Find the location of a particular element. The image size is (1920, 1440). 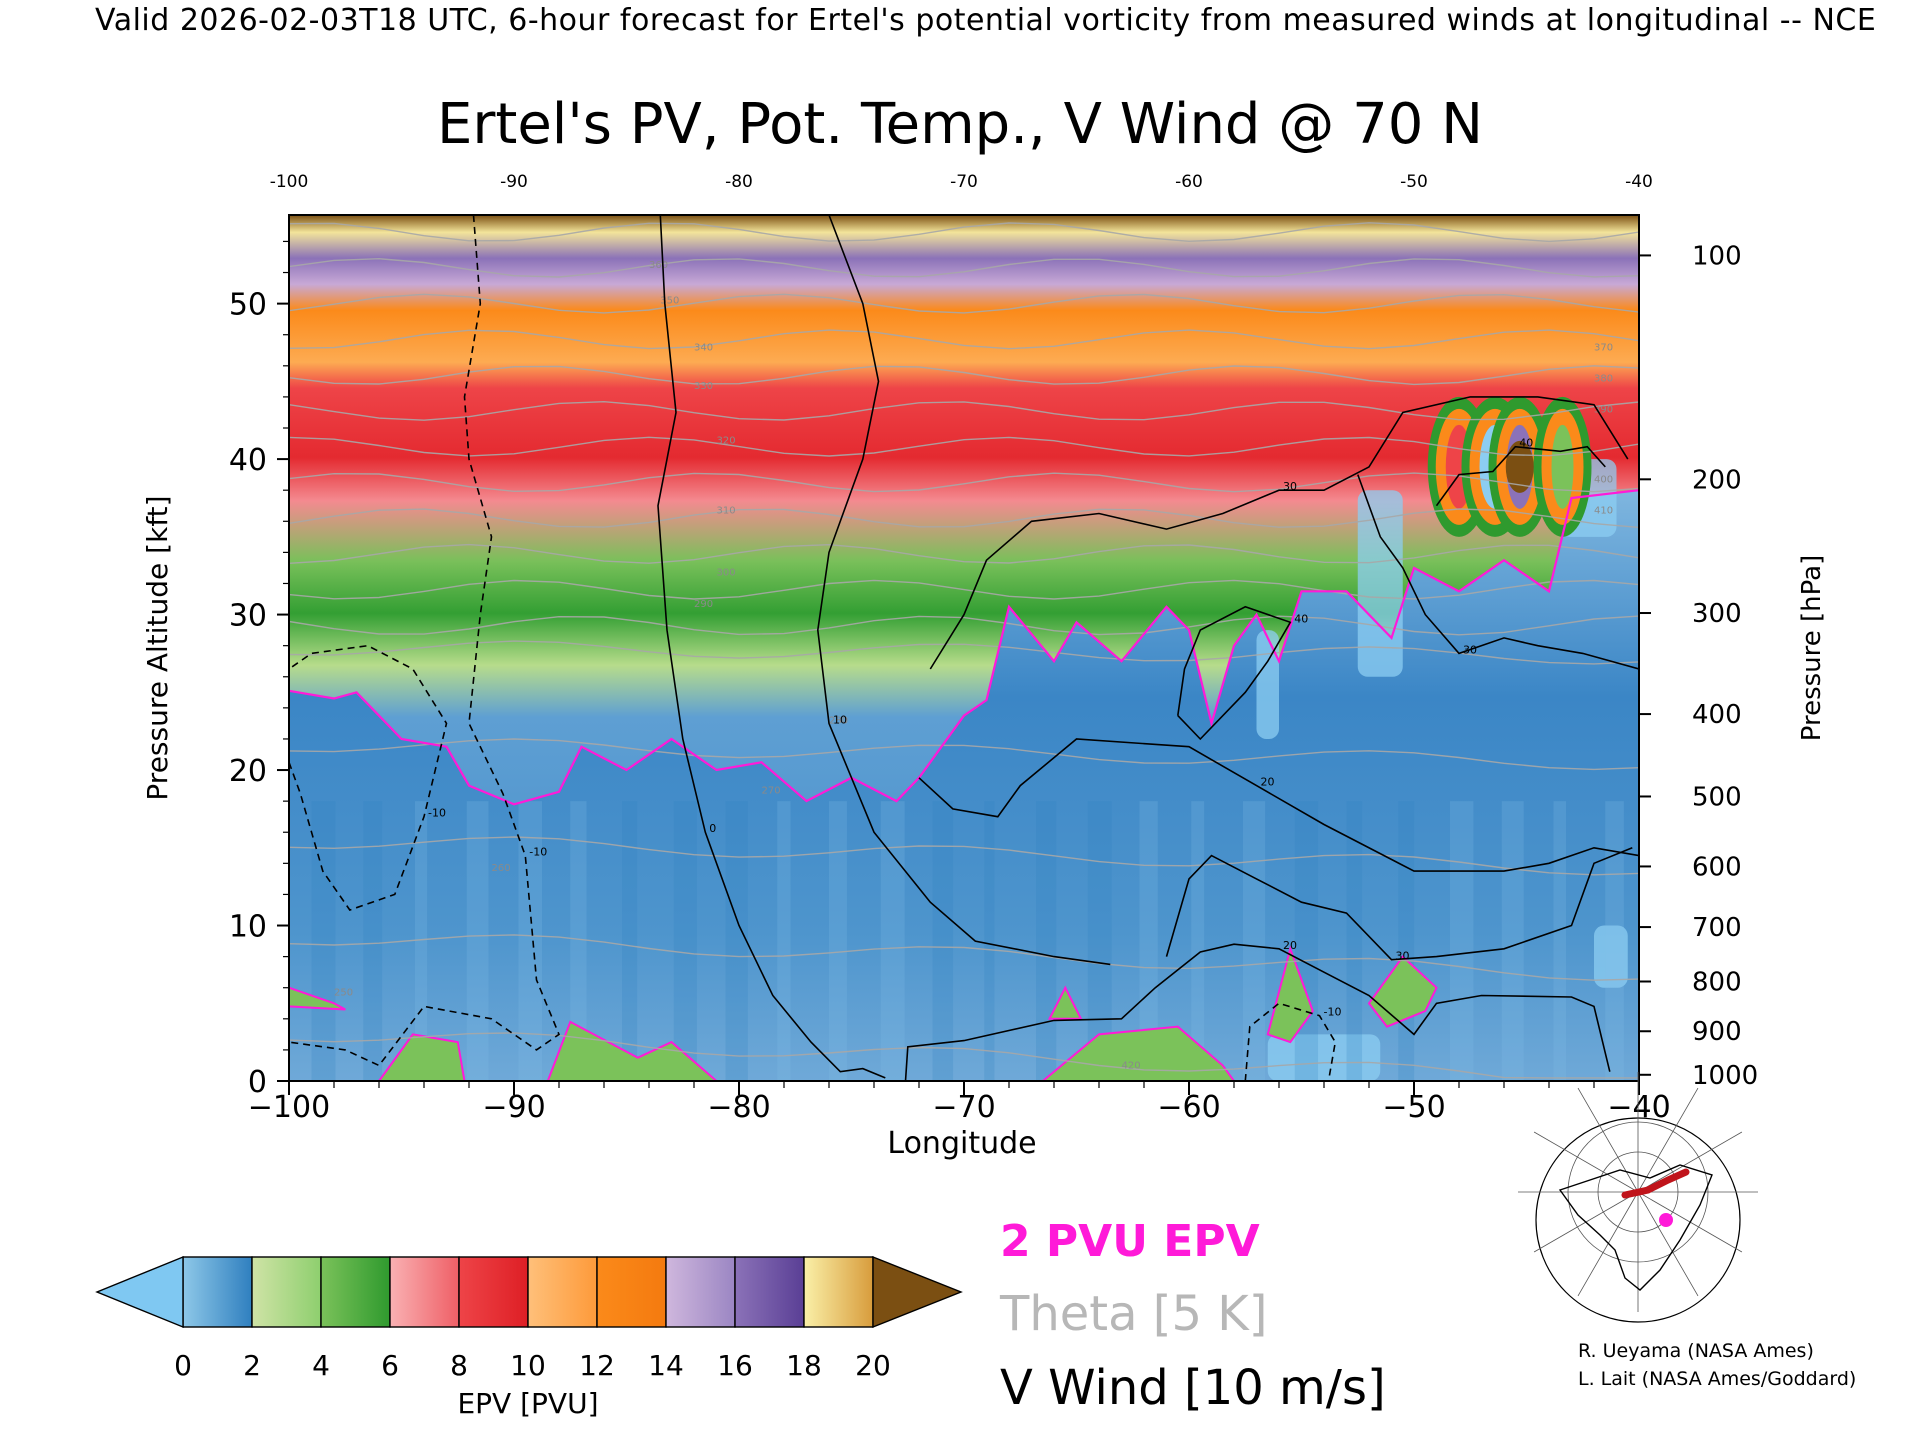

colorbar-tick-label: 18 is located at coordinates (804, 1365).